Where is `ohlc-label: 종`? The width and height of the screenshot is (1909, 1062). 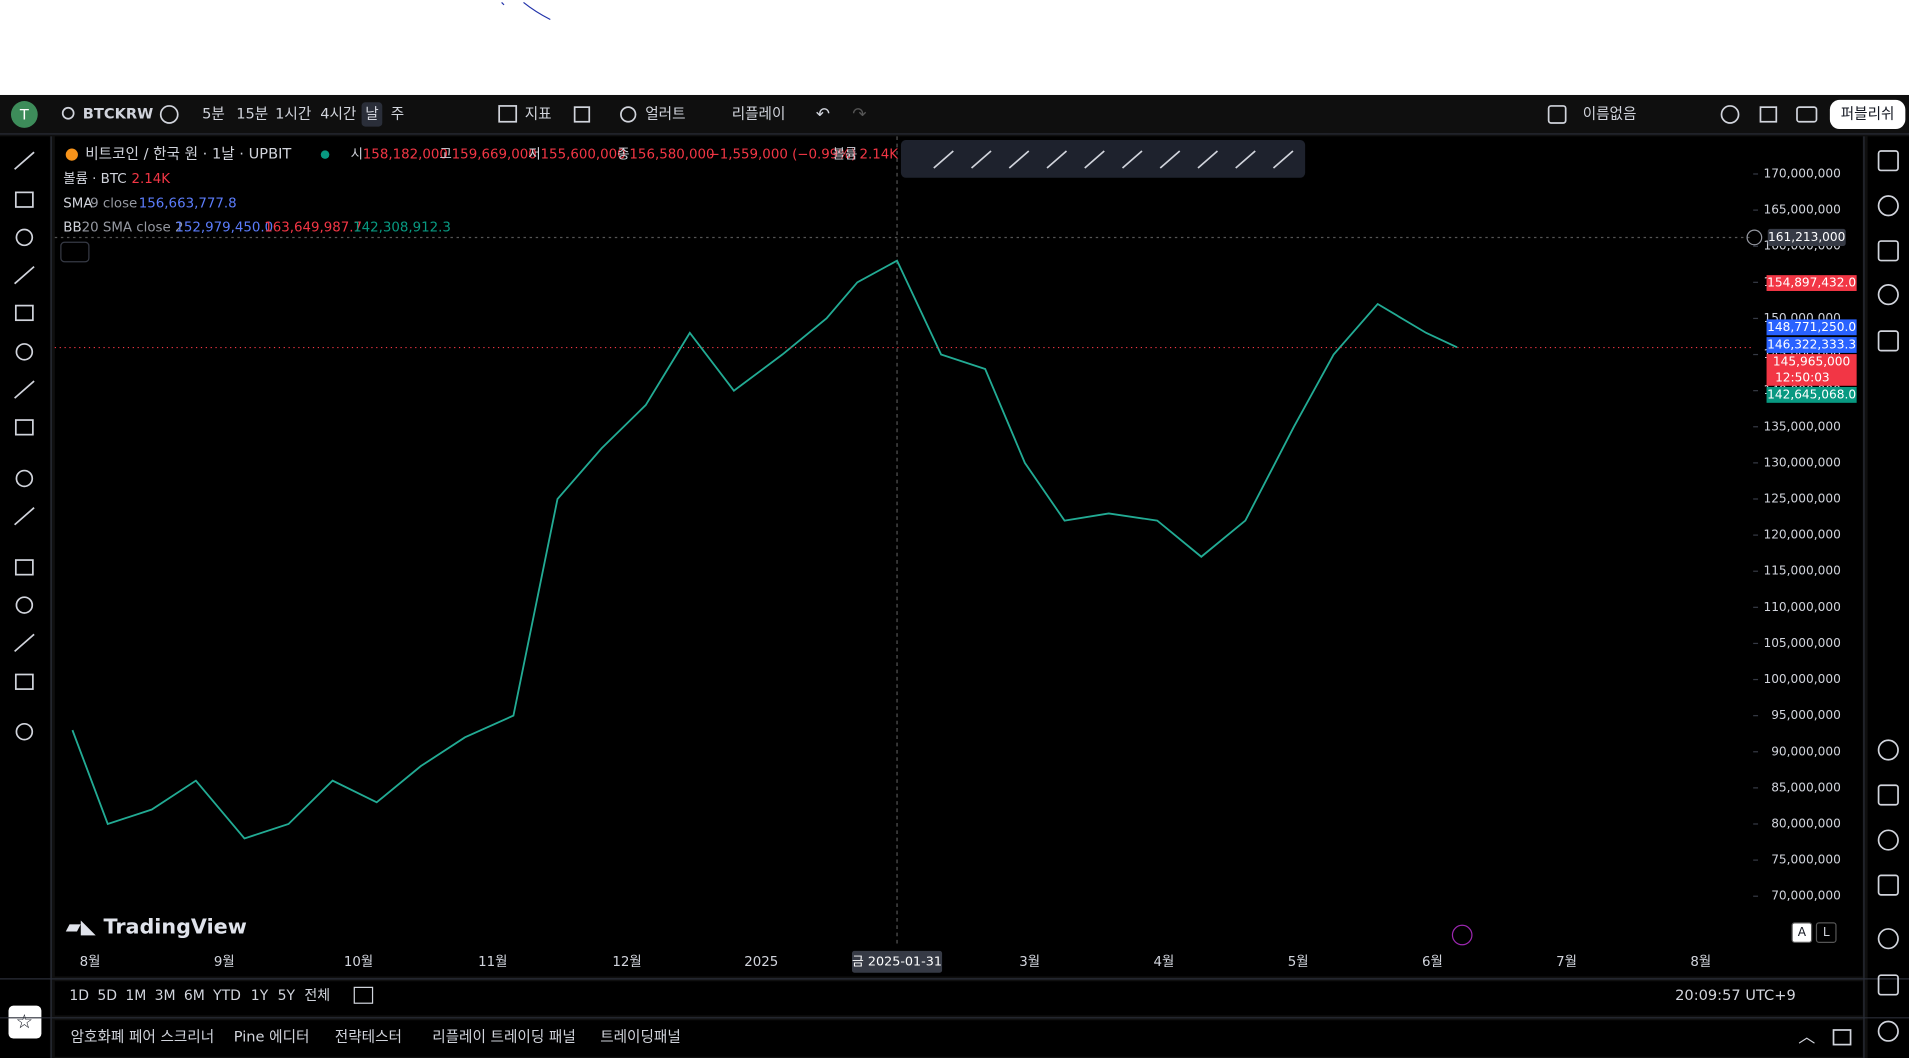
ohlc-label: 종 is located at coordinates (623, 155).